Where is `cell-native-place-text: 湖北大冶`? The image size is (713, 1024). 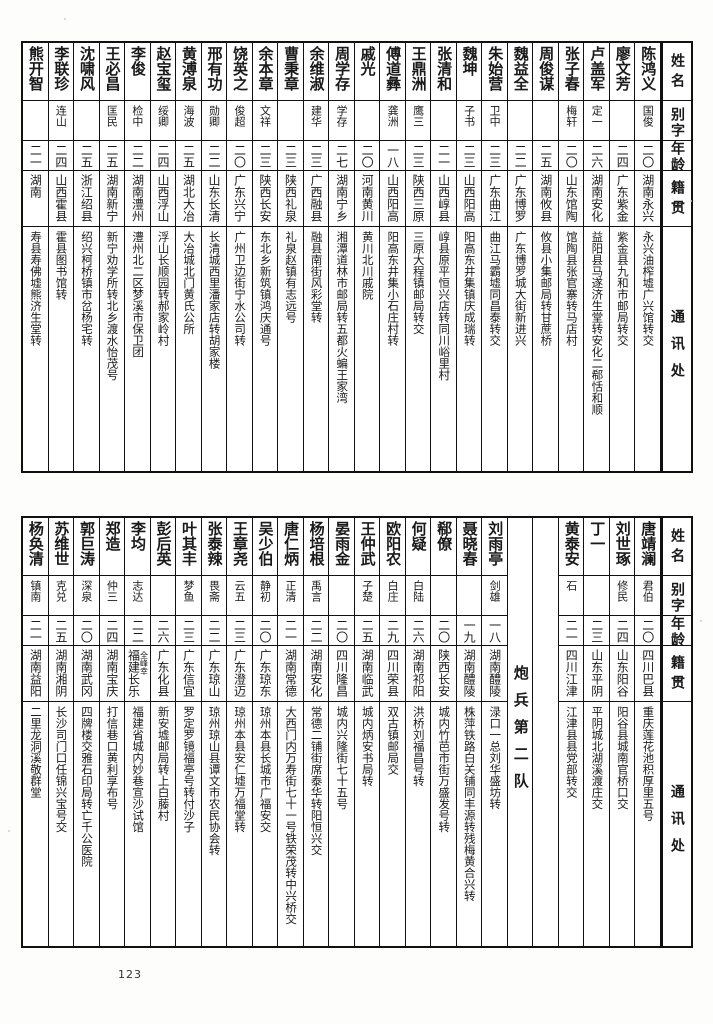
cell-native-place-text: 湖北大冶 is located at coordinates (188, 198).